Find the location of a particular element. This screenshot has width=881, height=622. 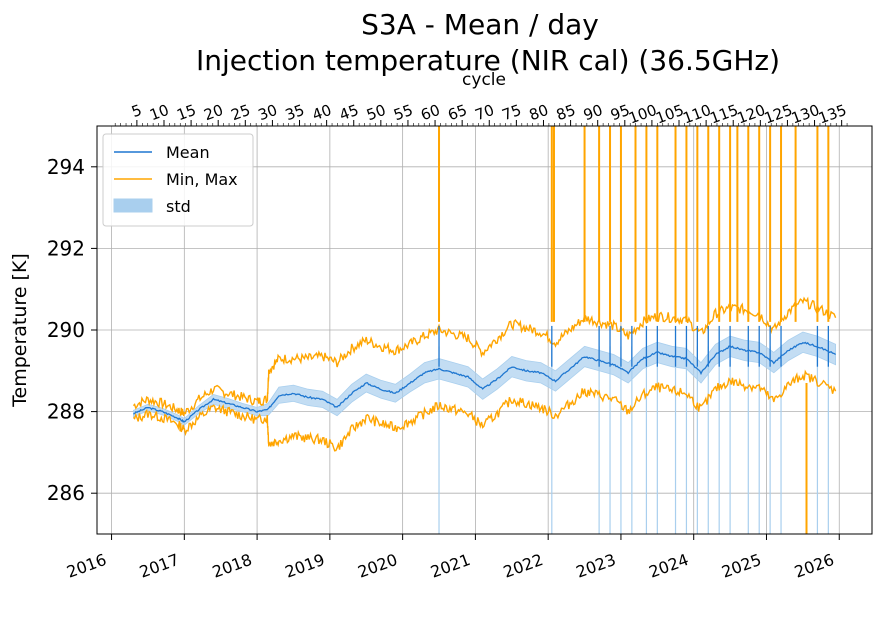

x-tick-label: 2016 is located at coordinates (86, 566).